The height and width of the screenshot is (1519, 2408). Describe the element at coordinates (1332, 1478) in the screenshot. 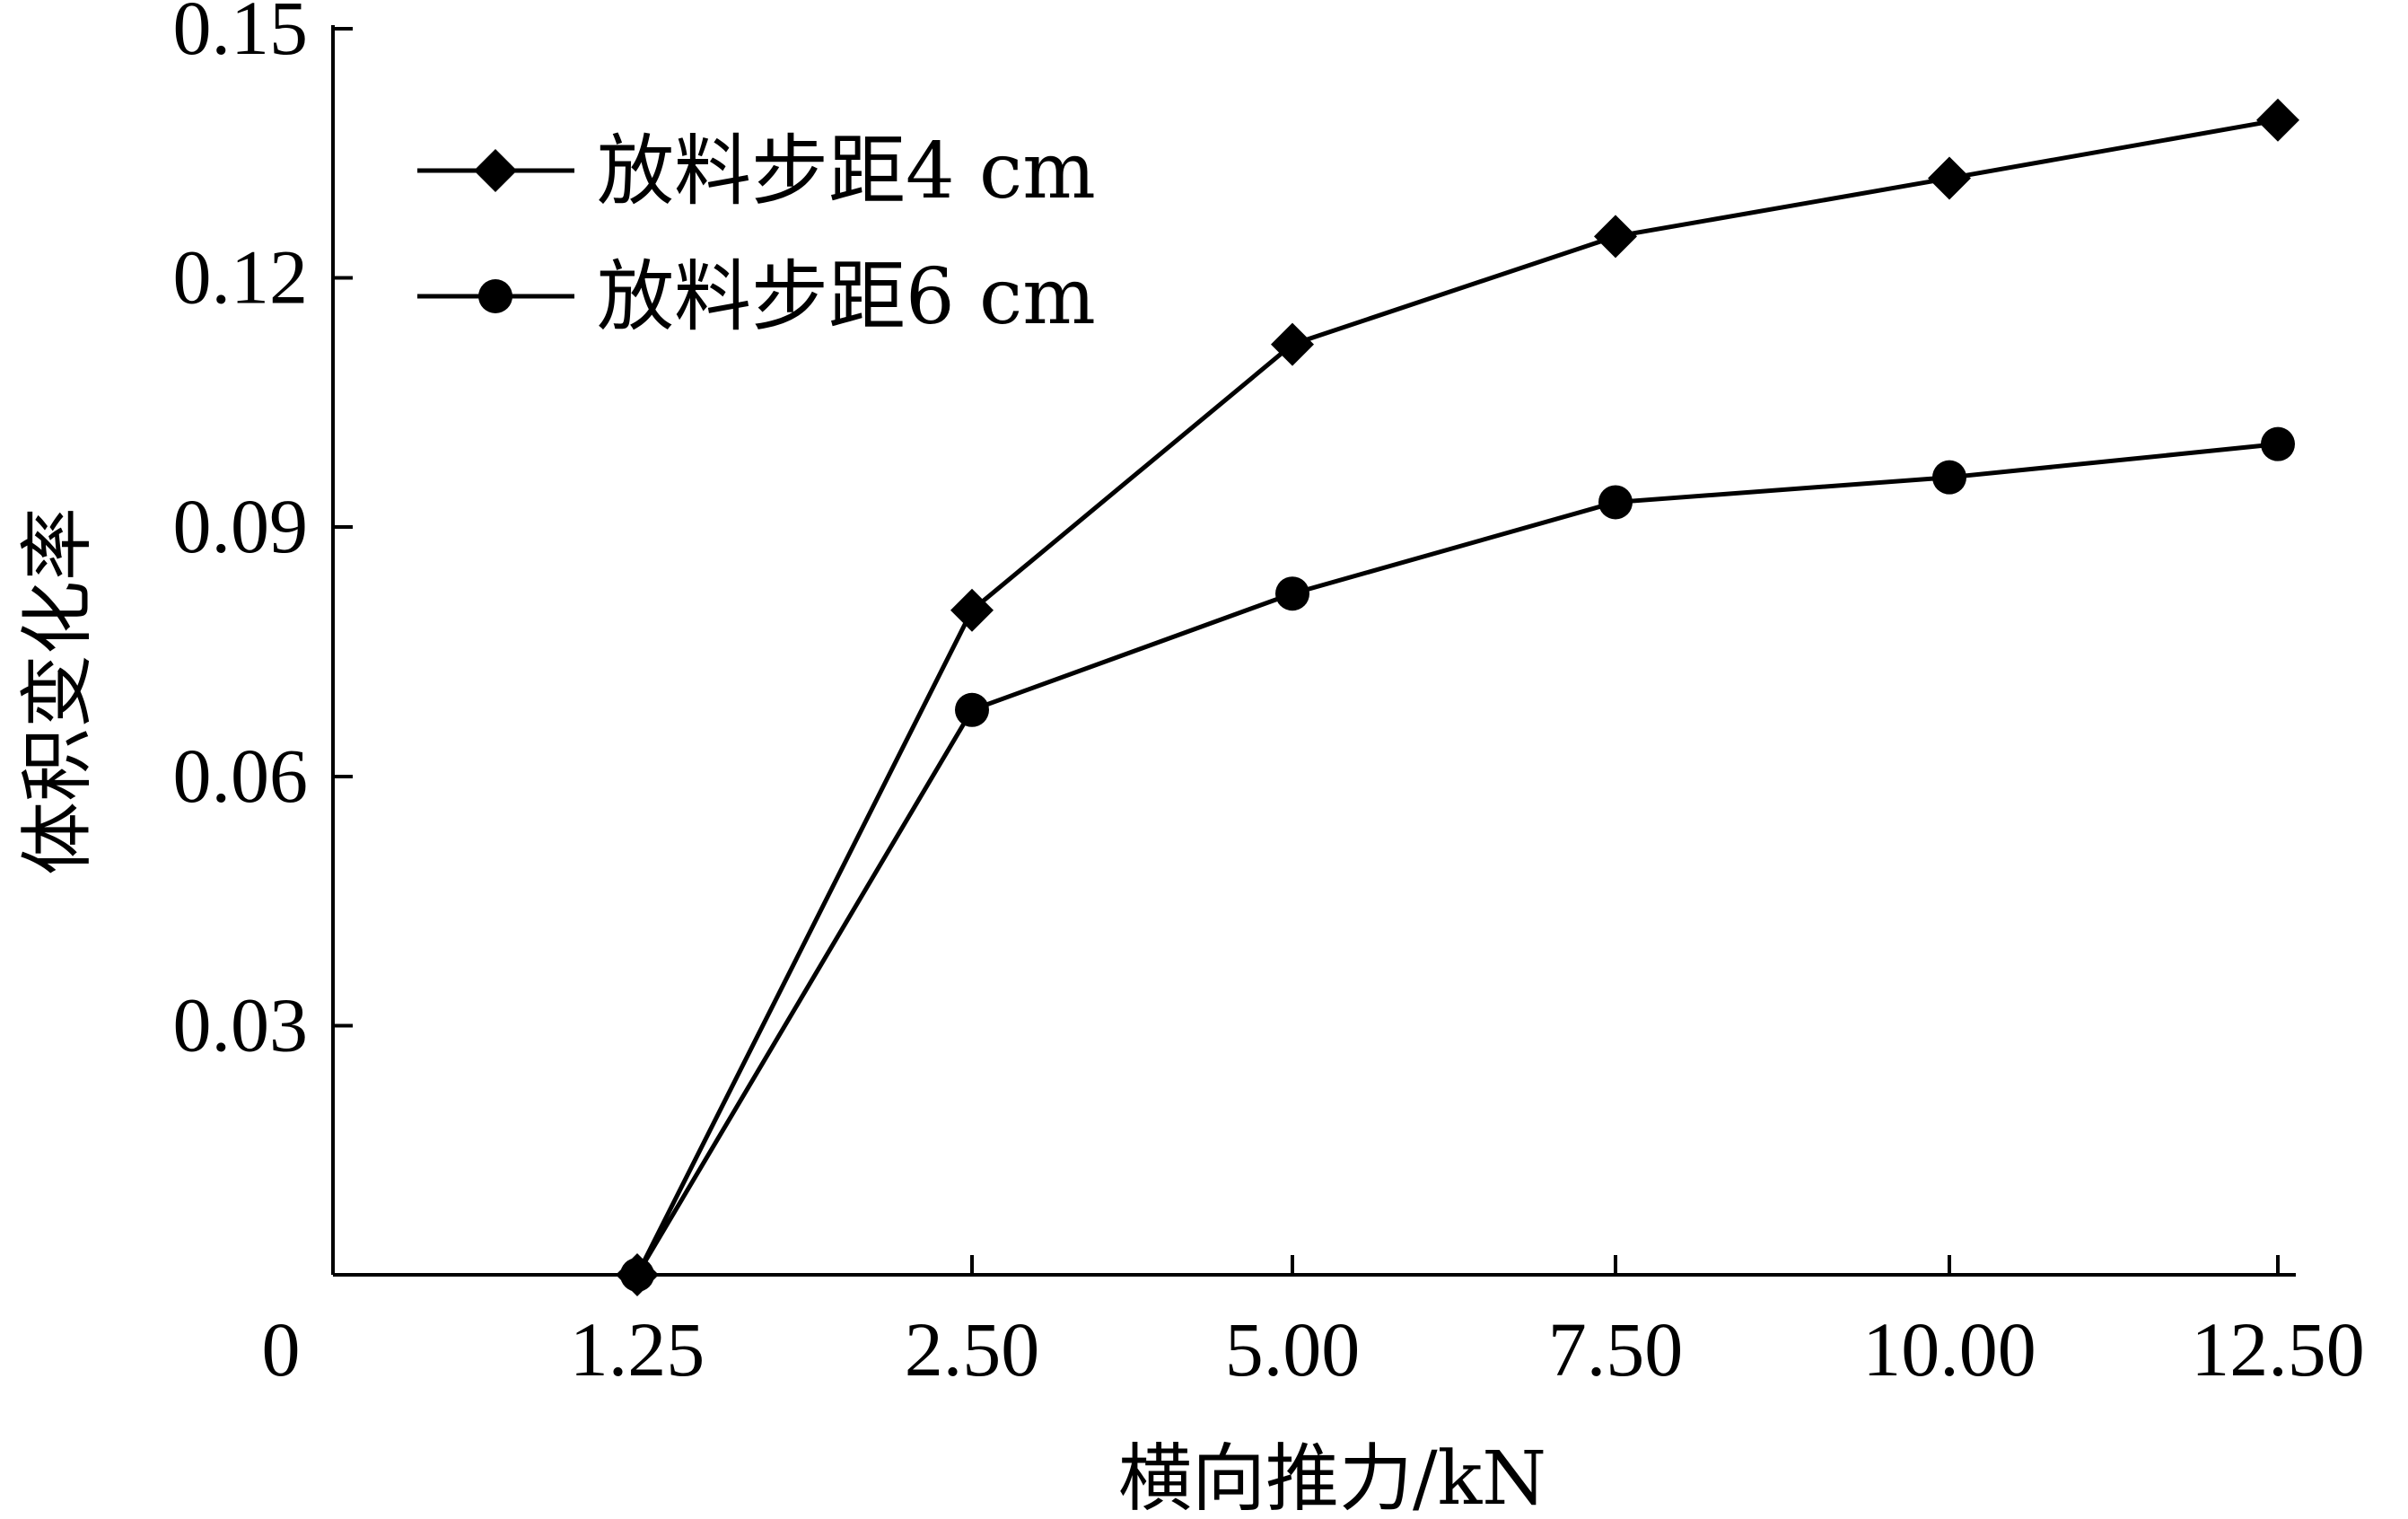

I see `x-axis-title: 横向推力/kN` at that location.